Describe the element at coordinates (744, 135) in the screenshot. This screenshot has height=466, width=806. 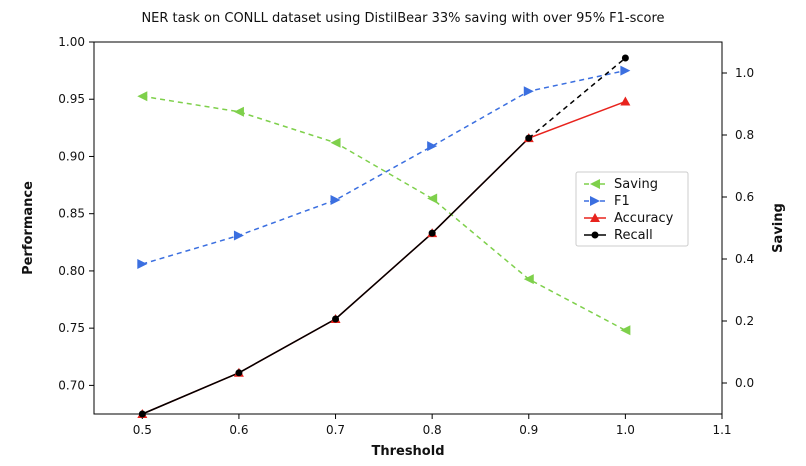
I see `y2-tick-label: 0.8` at that location.